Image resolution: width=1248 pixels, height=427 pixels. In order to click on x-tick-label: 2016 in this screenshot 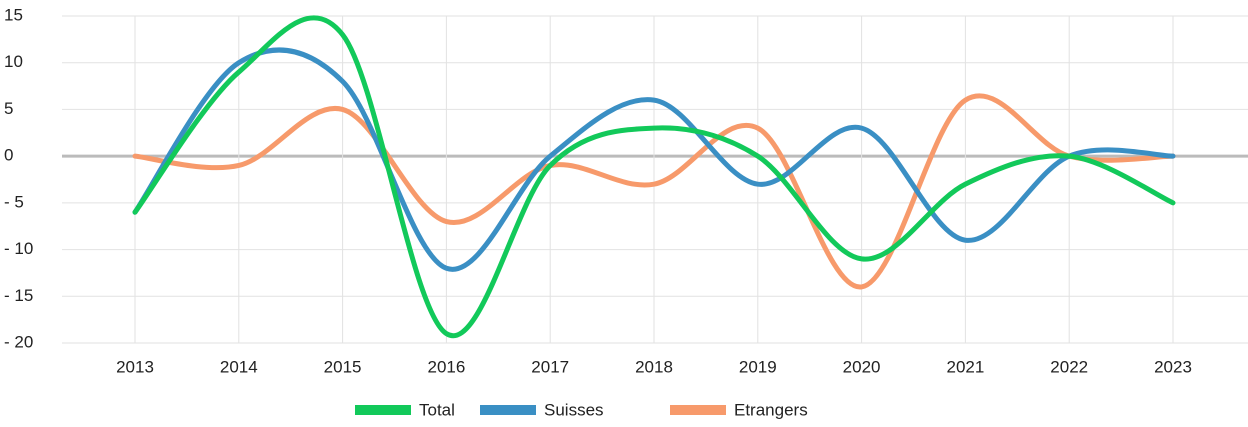, I will do `click(446, 366)`.